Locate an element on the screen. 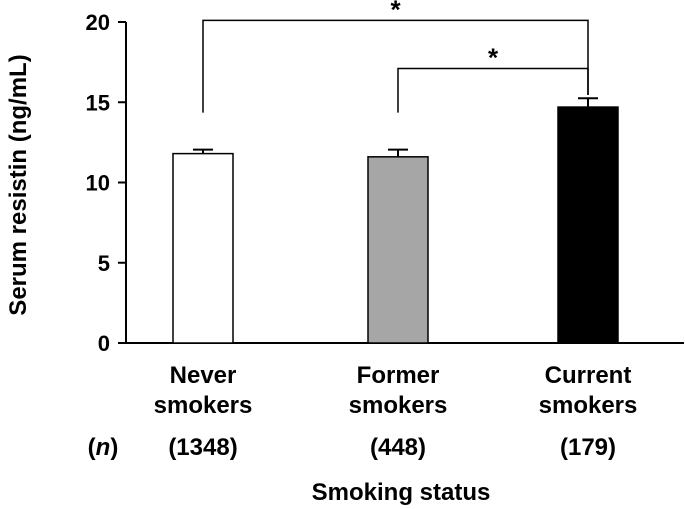 The height and width of the screenshot is (509, 685). category-label: Former is located at coordinates (398, 375).